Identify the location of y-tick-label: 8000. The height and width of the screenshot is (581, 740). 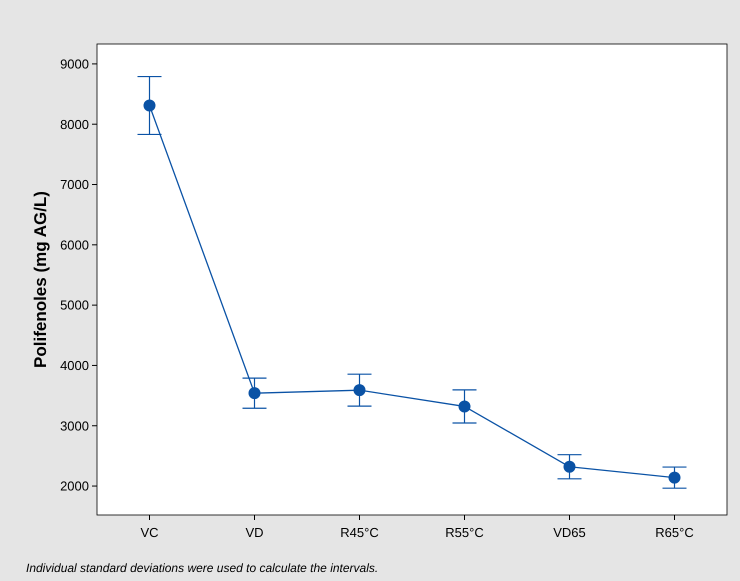
(74, 124).